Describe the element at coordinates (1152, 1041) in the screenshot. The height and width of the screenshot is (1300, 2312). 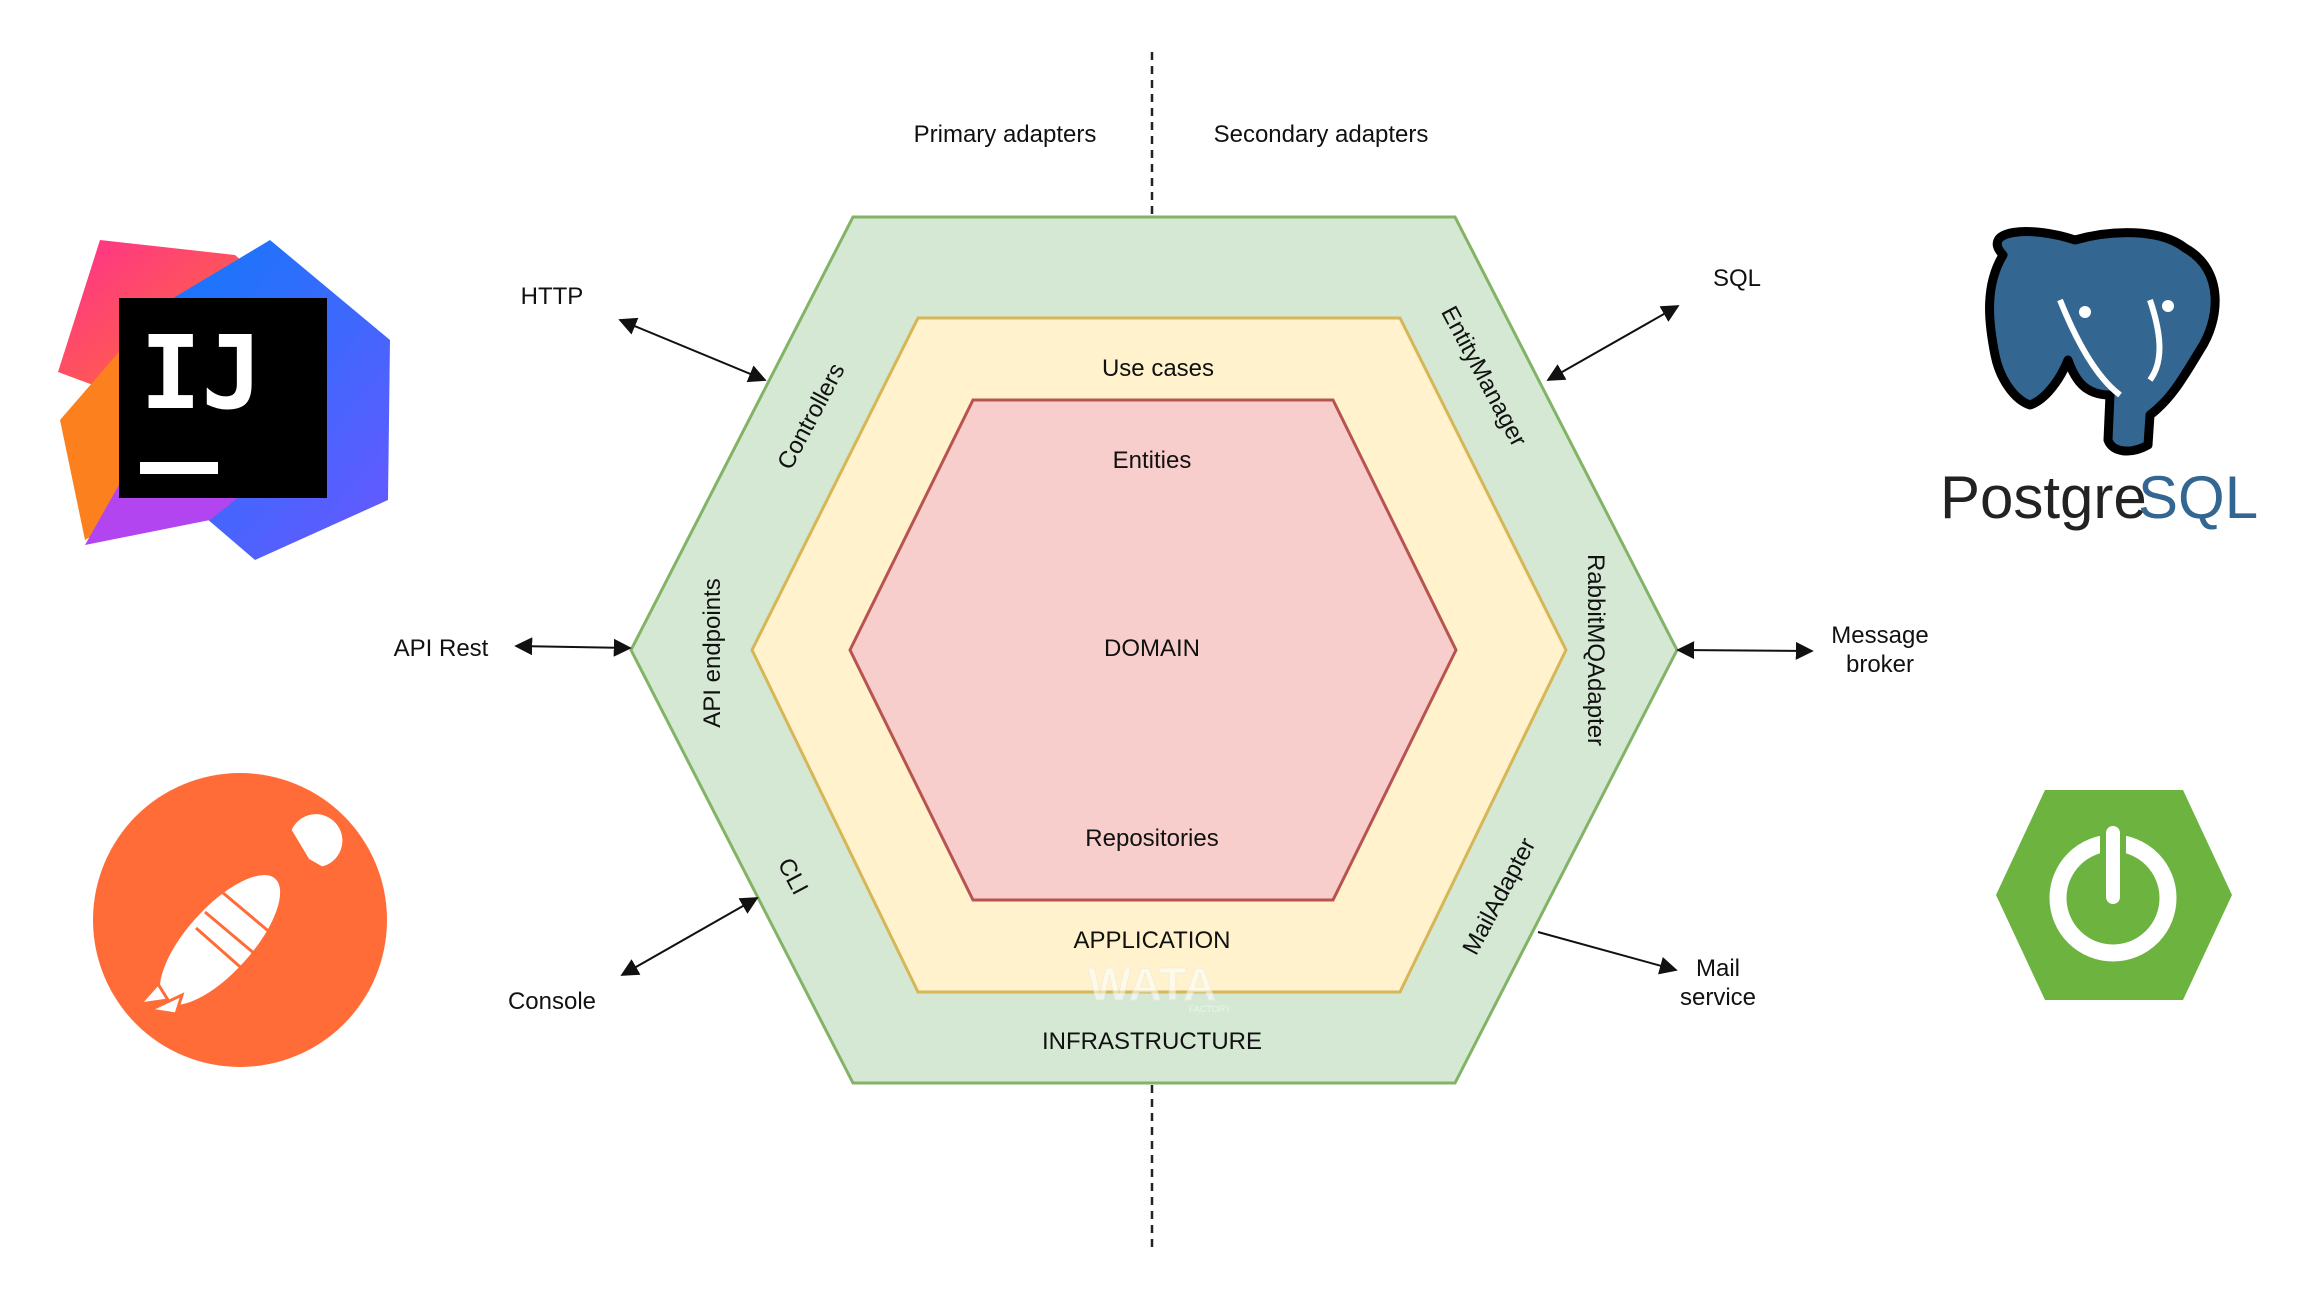
I see `infrastructure-label: INFRASTRUCTURE` at that location.